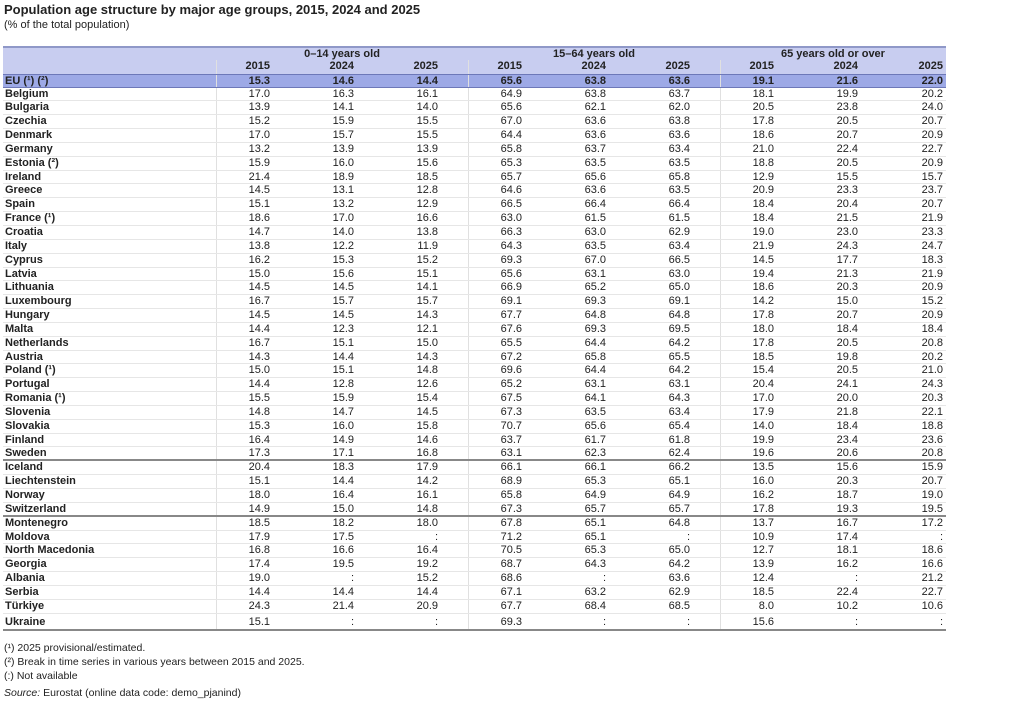 The width and height of the screenshot is (1024, 704). I want to click on table-row: Moldova 17.9 17.5: 71.2 65.1: 10.9 17.4:, so click(474, 537).